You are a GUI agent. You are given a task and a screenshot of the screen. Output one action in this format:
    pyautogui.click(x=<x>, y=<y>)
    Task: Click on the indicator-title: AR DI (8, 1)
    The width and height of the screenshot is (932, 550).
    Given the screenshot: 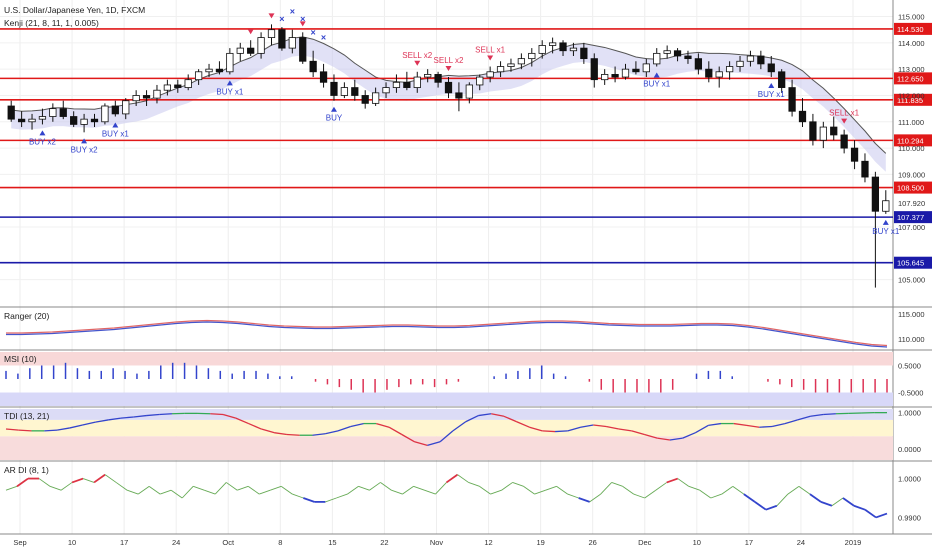 What is the action you would take?
    pyautogui.click(x=26, y=470)
    